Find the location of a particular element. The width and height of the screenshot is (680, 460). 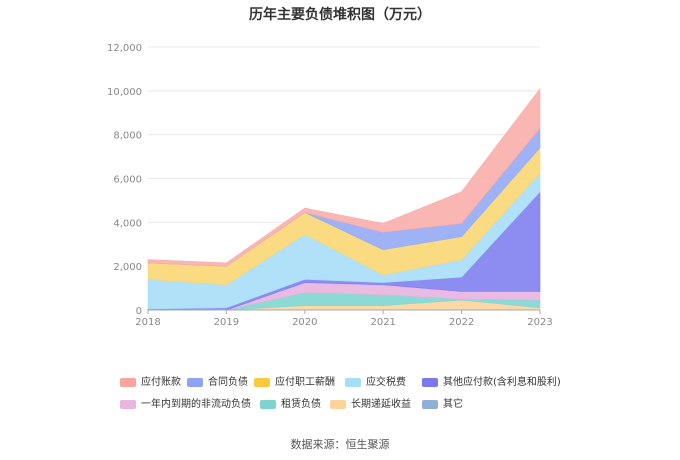

x-tick-label: 2018 is located at coordinates (147, 322).